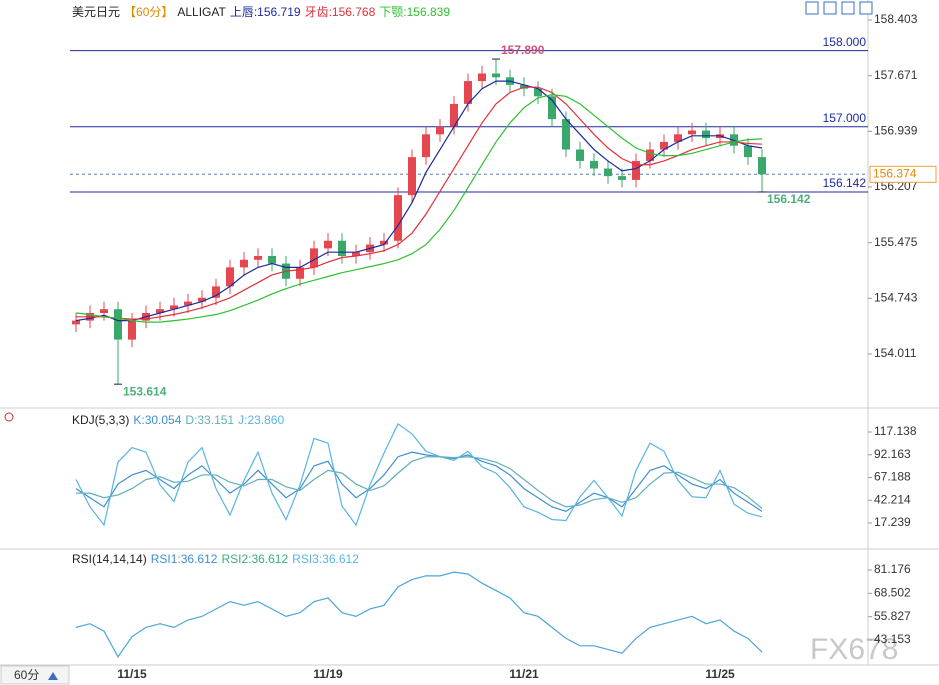 This screenshot has height=685, width=939. Describe the element at coordinates (53, 676) in the screenshot. I see `period-arrow` at that location.